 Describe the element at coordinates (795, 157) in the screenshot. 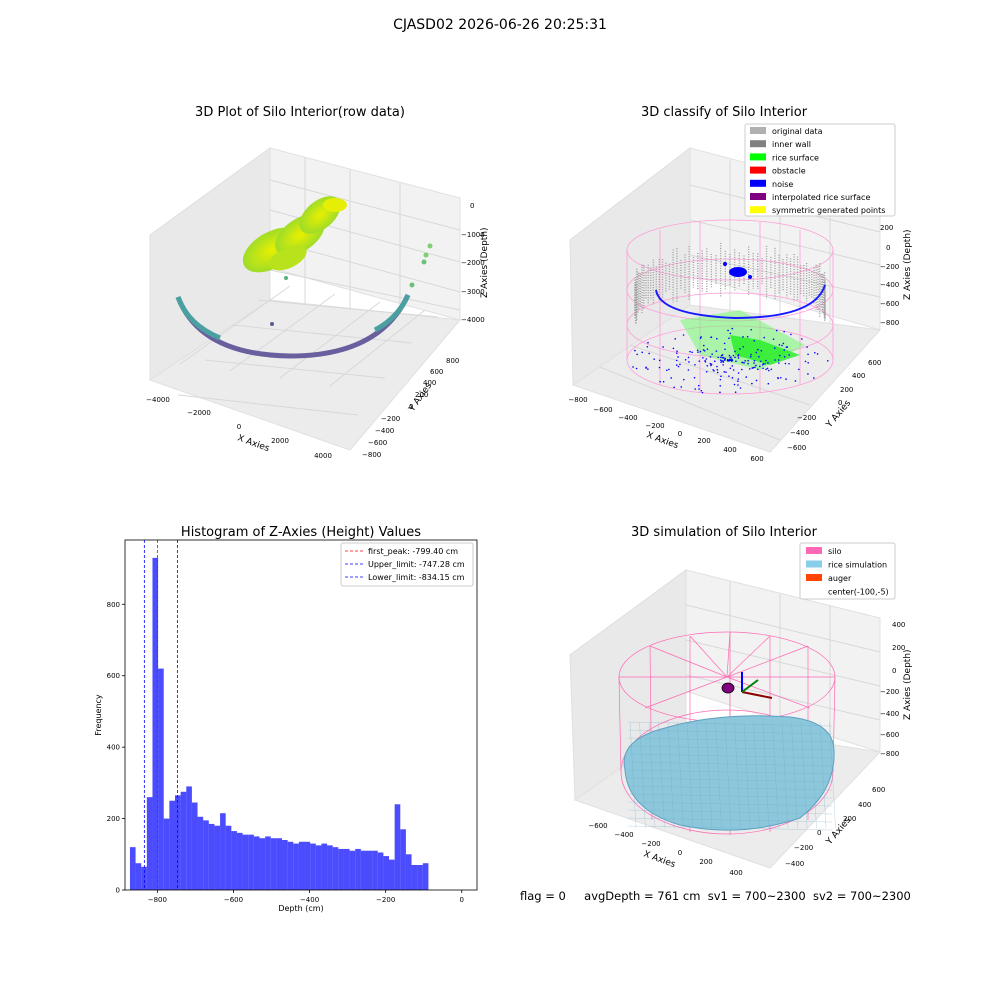

I see `legend-label: rice surface` at that location.